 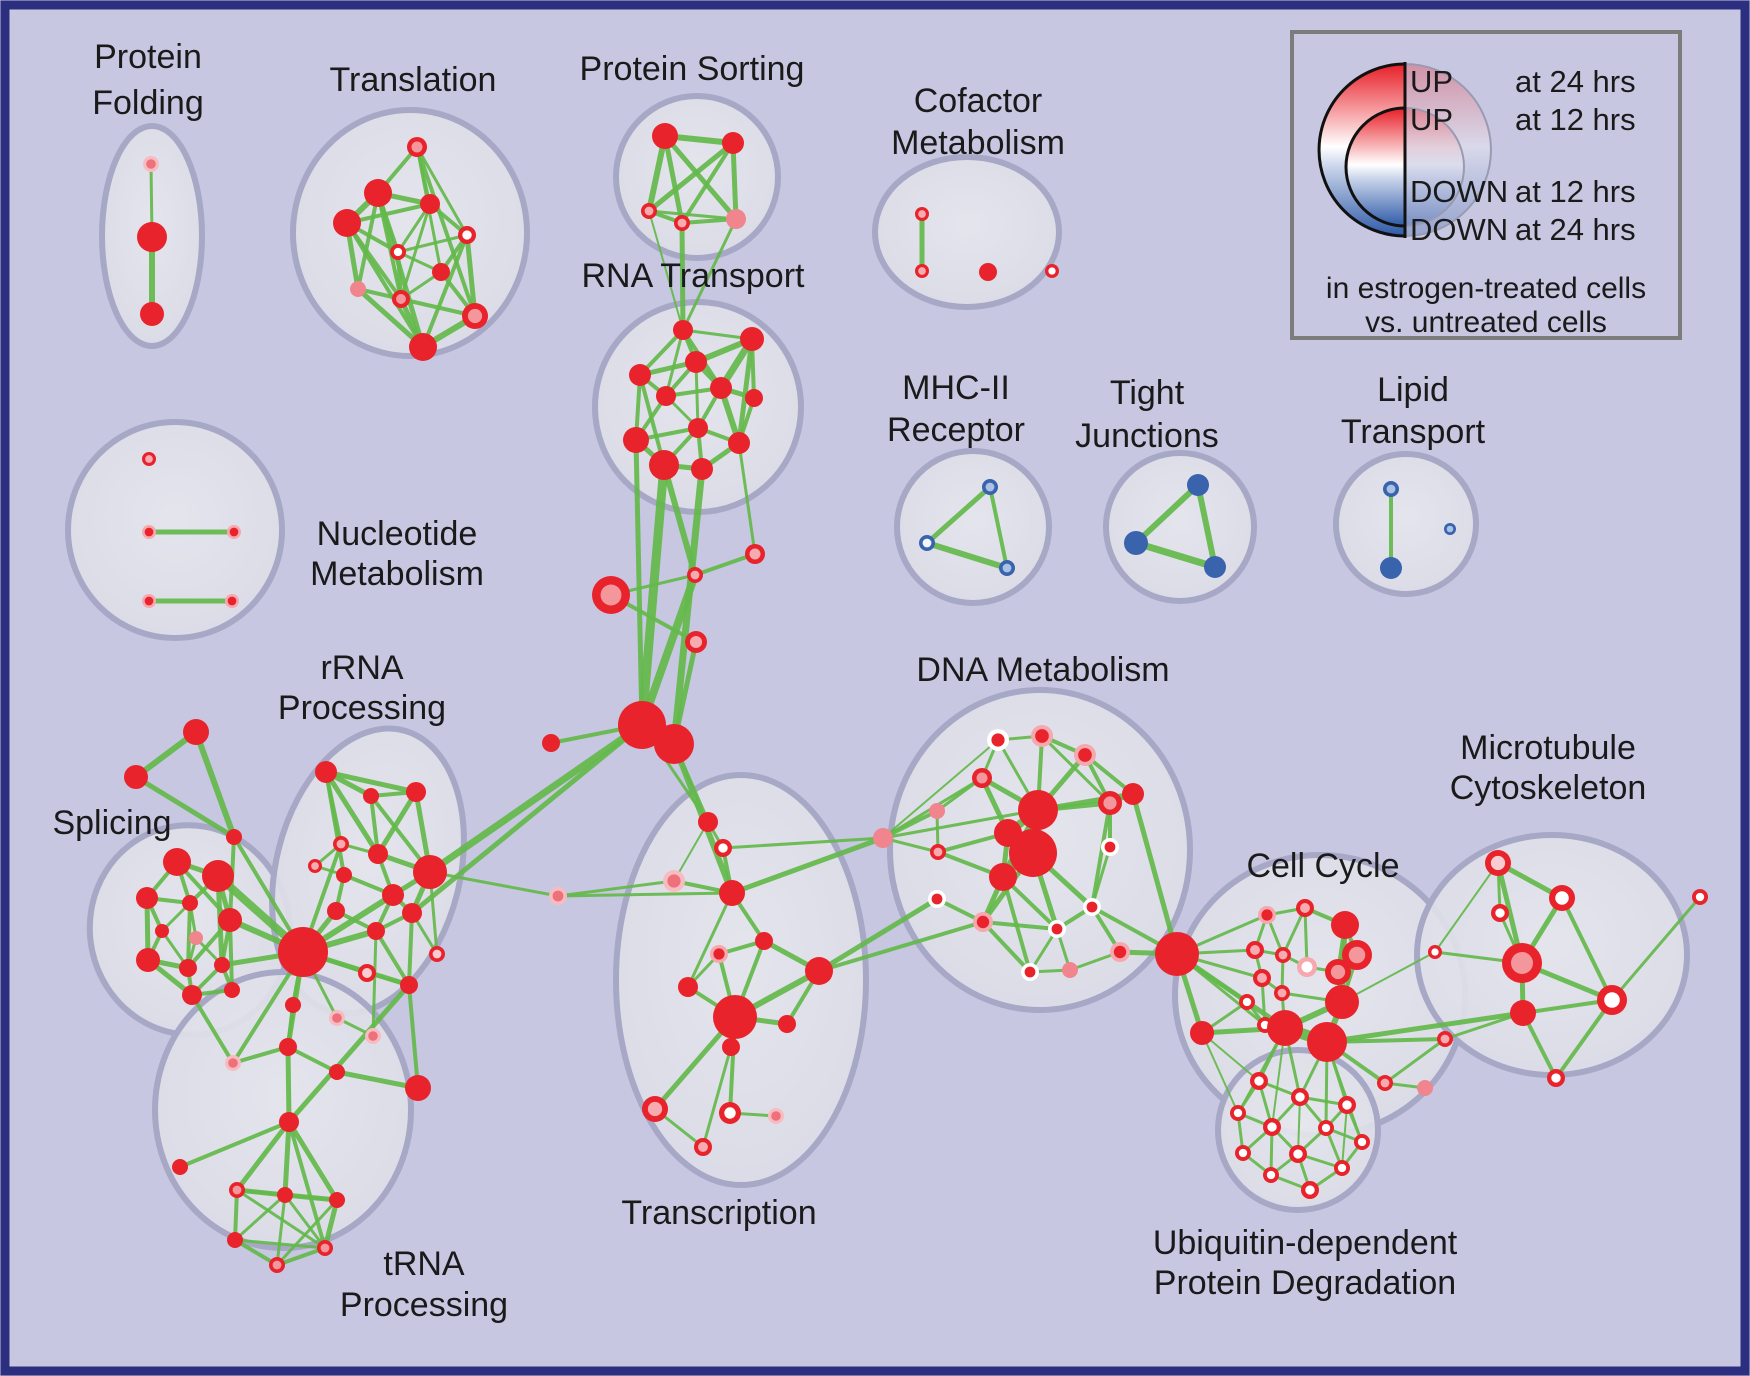 What do you see at coordinates (1085, 755) in the screenshot?
I see `node-d3` at bounding box center [1085, 755].